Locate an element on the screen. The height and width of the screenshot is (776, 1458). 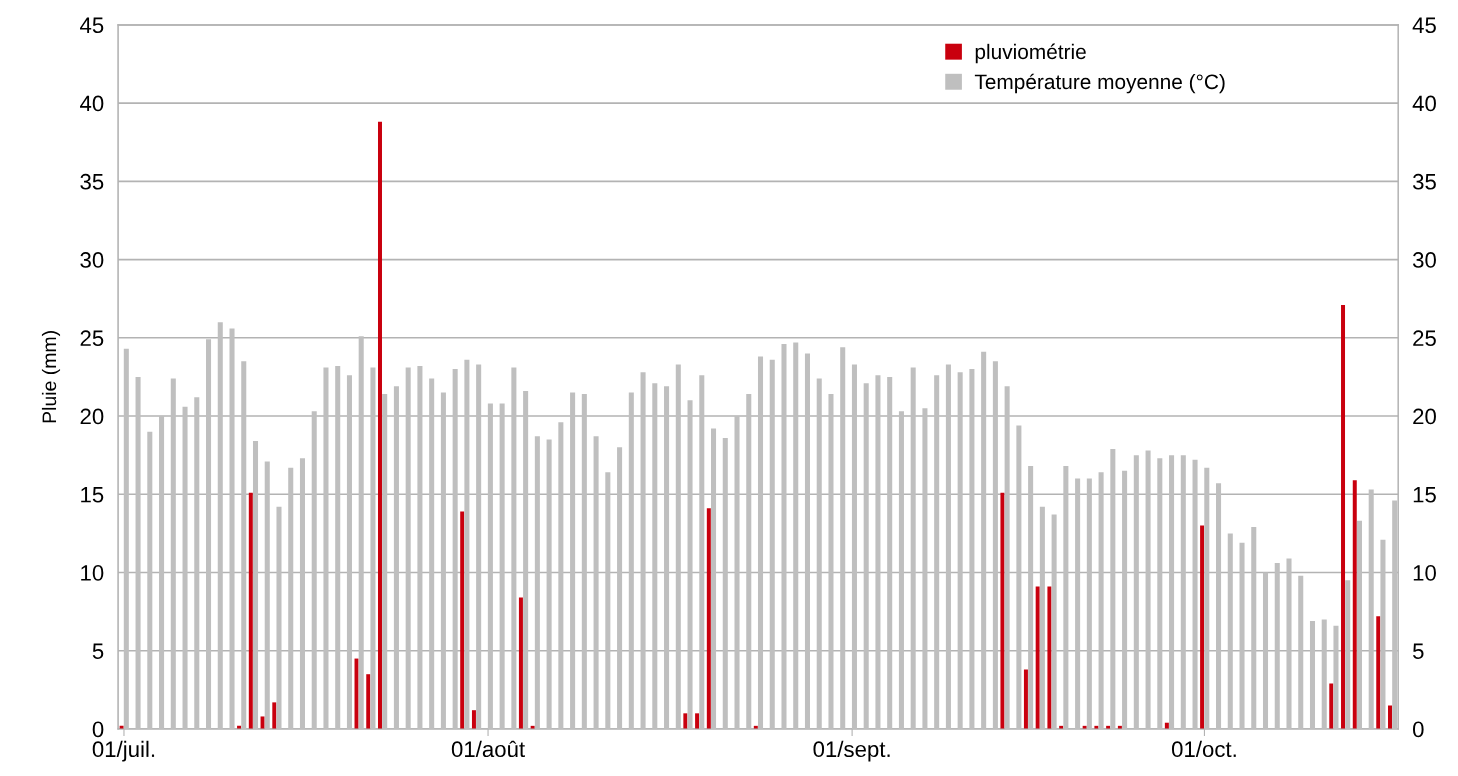
x-tick-label: 01/sept. is located at coordinates (851, 751).